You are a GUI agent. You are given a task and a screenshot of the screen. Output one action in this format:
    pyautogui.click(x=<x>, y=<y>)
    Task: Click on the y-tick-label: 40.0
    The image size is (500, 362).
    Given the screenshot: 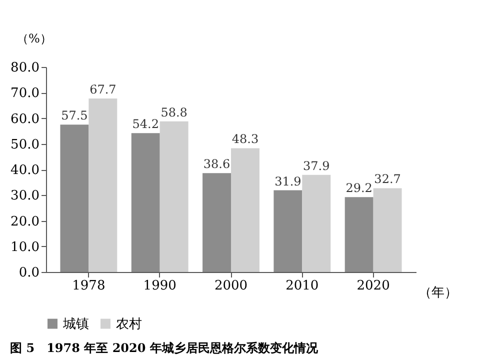 What is the action you would take?
    pyautogui.click(x=25, y=170)
    